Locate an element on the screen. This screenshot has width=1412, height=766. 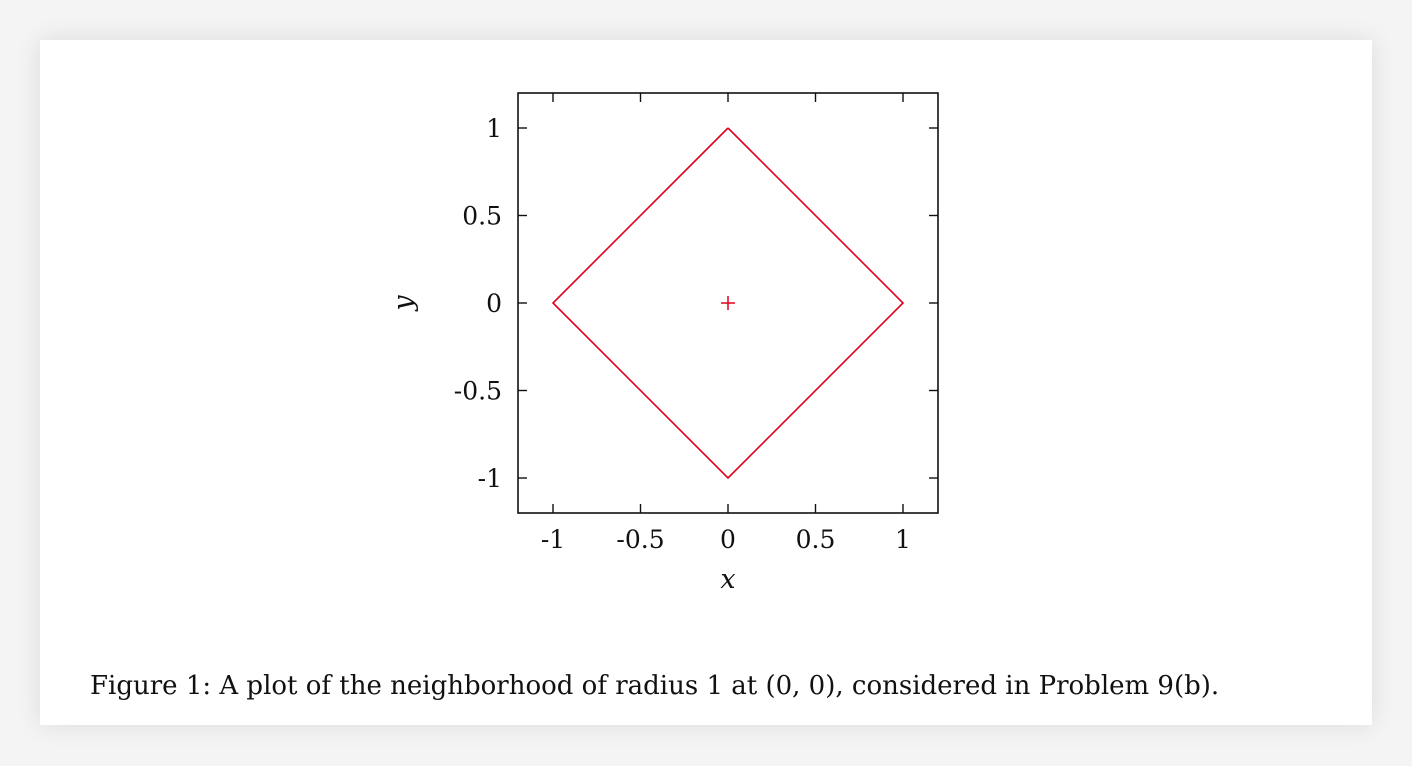
center-point-marker is located at coordinates (728, 303).